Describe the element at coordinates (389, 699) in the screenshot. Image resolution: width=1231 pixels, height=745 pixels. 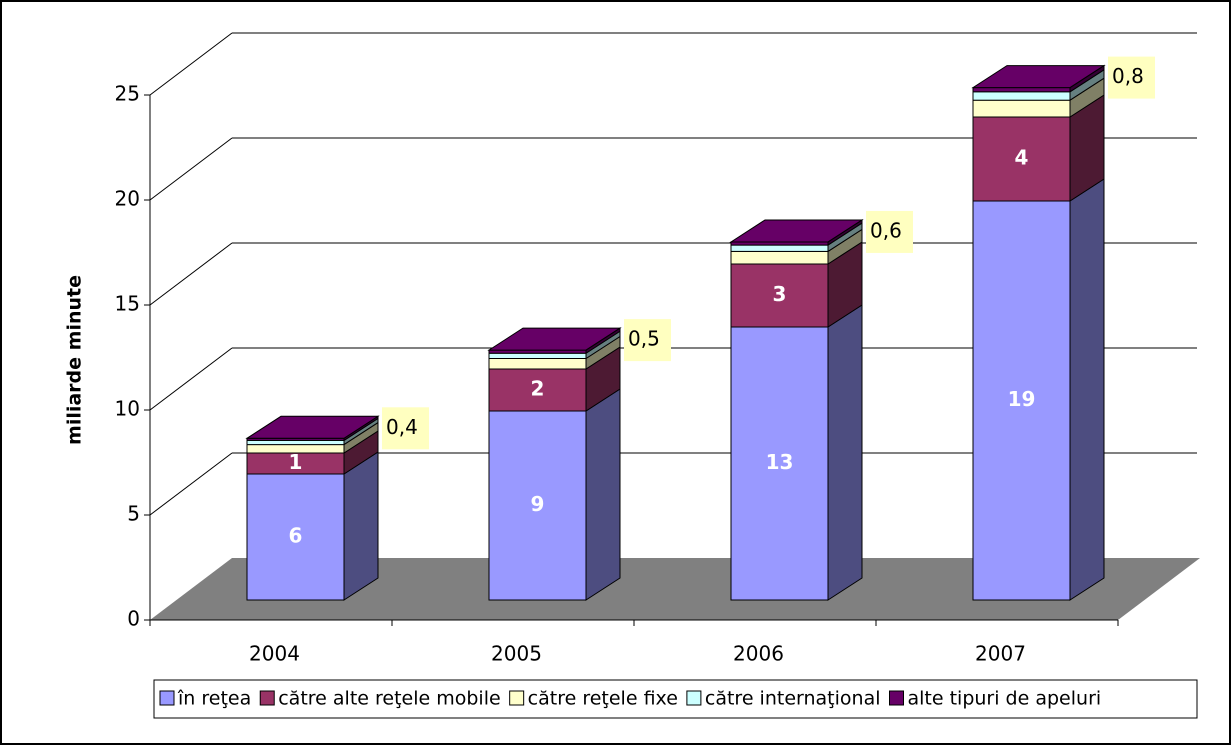
I see `legend-label: către alte reţele mobile` at that location.